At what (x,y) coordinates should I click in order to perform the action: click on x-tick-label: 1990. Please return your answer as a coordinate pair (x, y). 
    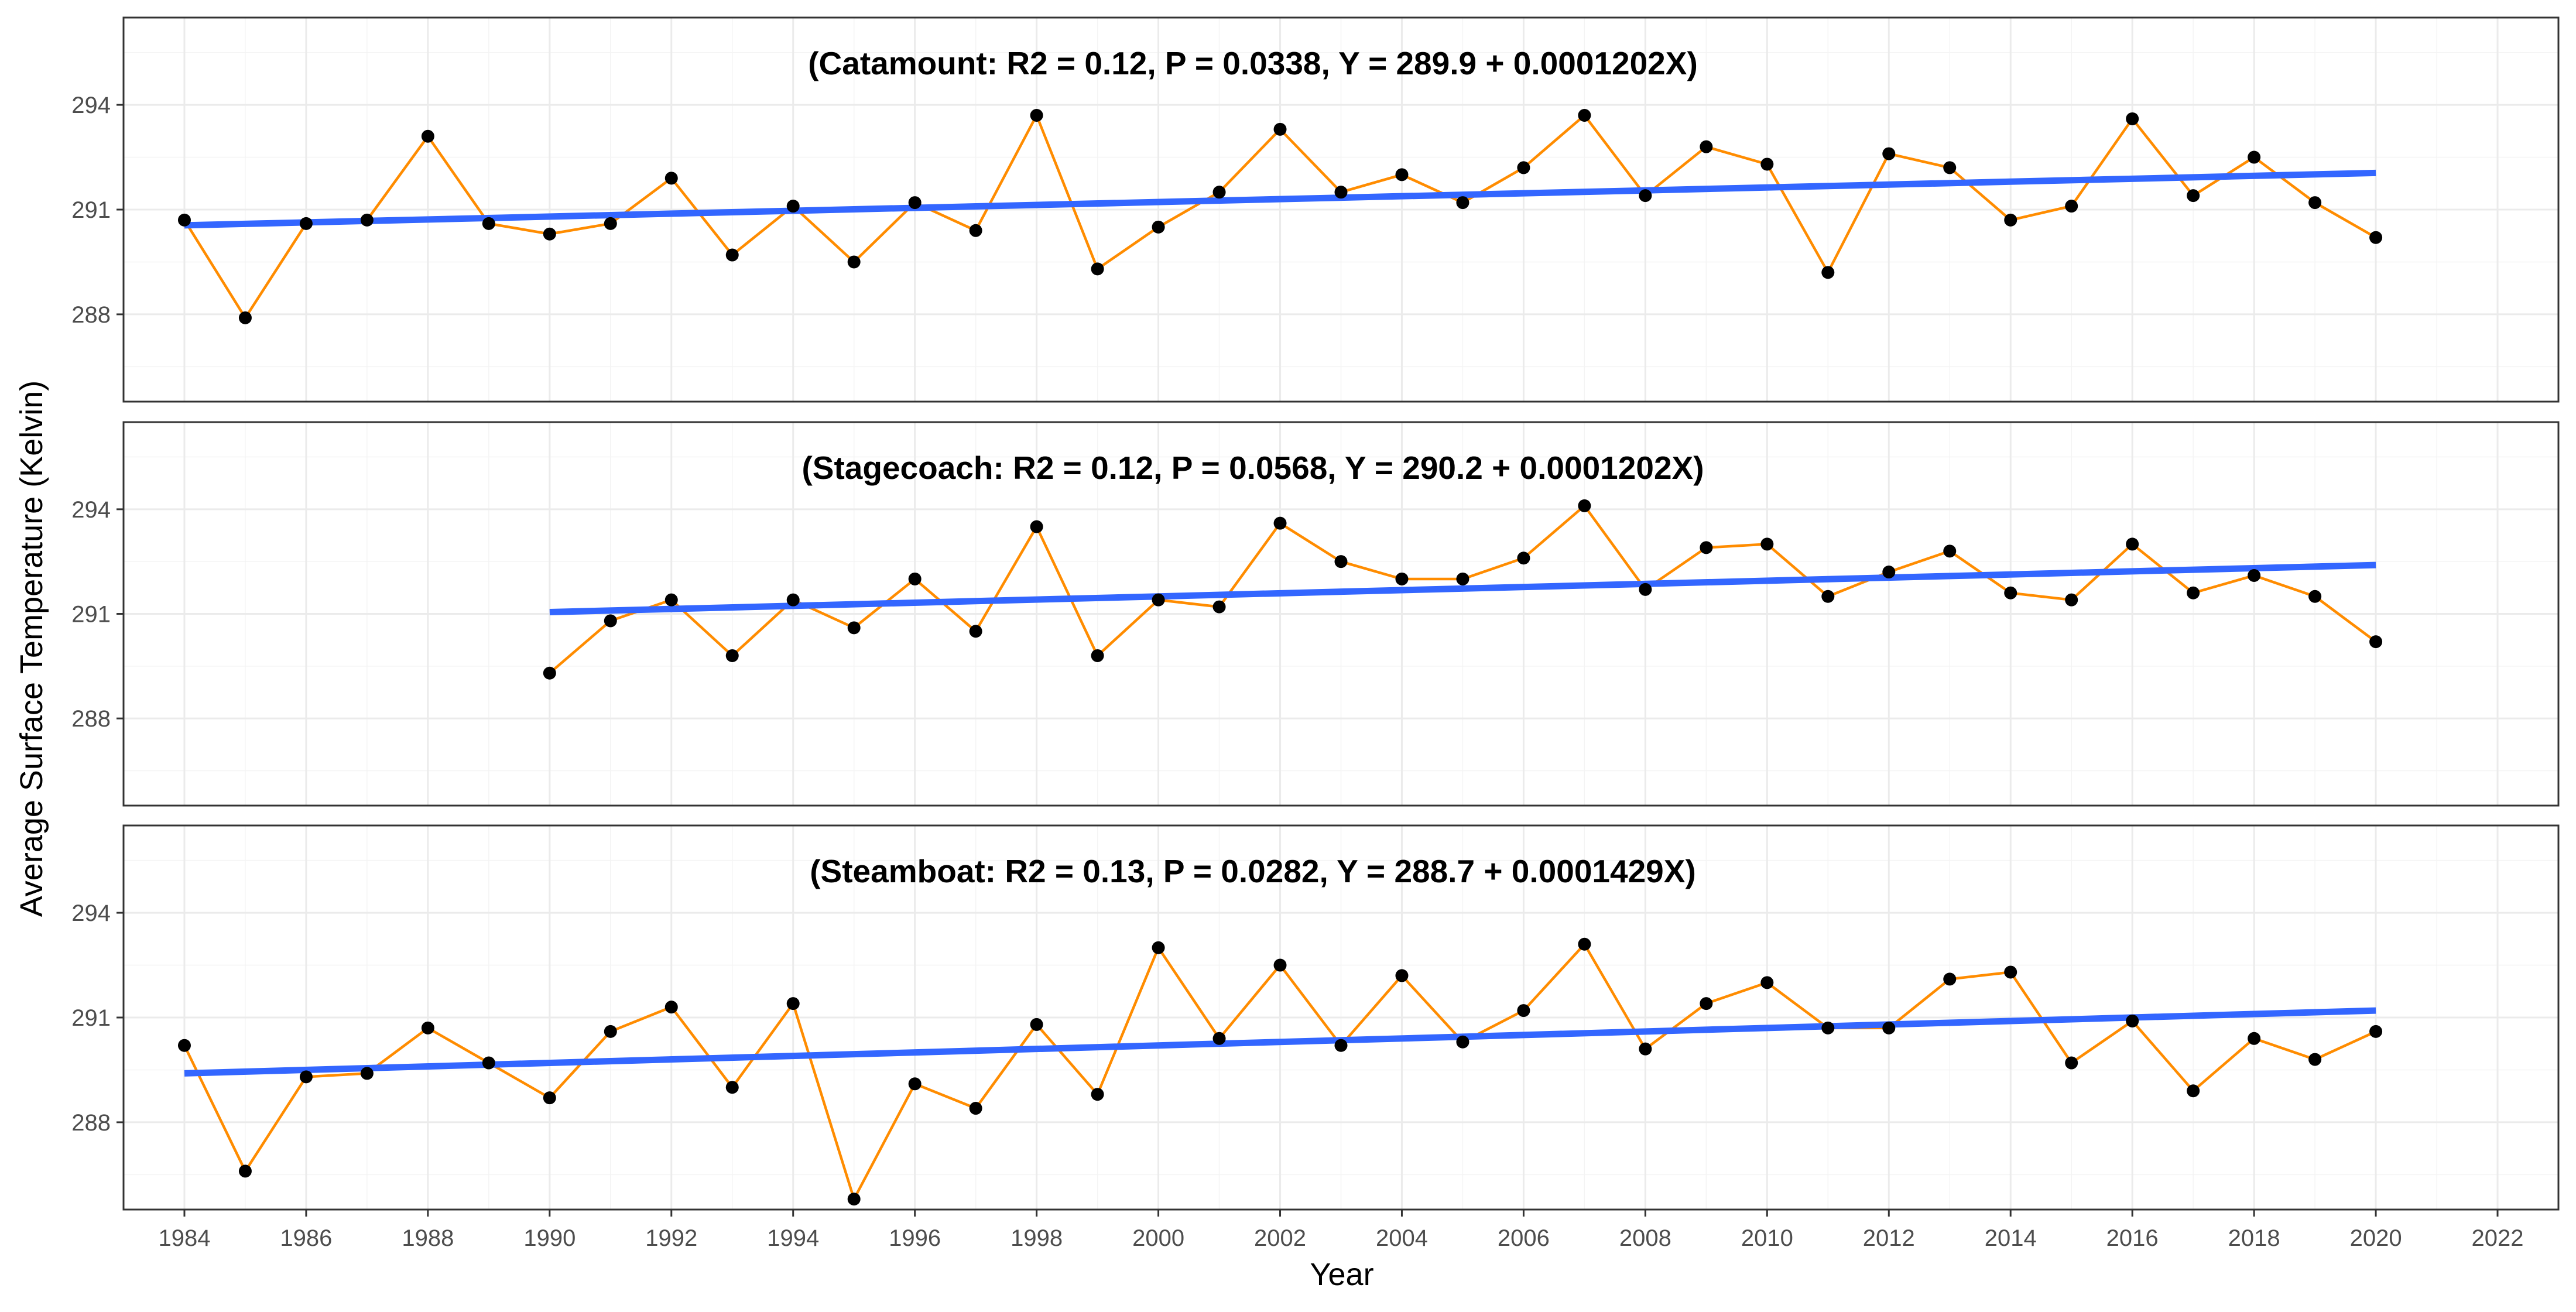
    Looking at the image, I should click on (549, 1238).